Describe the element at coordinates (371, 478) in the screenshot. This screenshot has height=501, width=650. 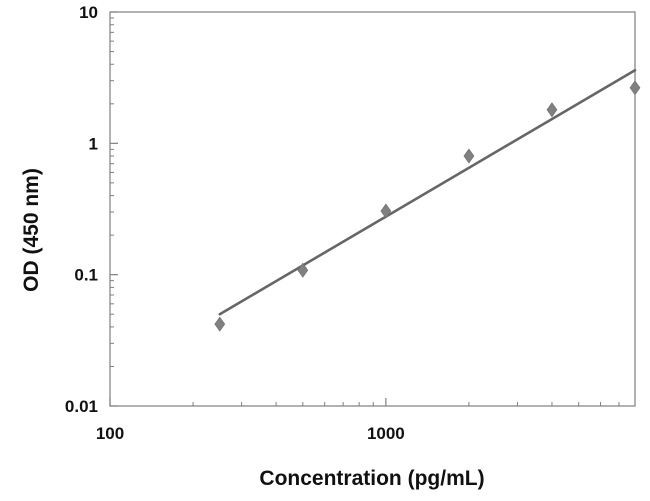
I see `x-axis-title: Concentration (pg/mL)` at that location.